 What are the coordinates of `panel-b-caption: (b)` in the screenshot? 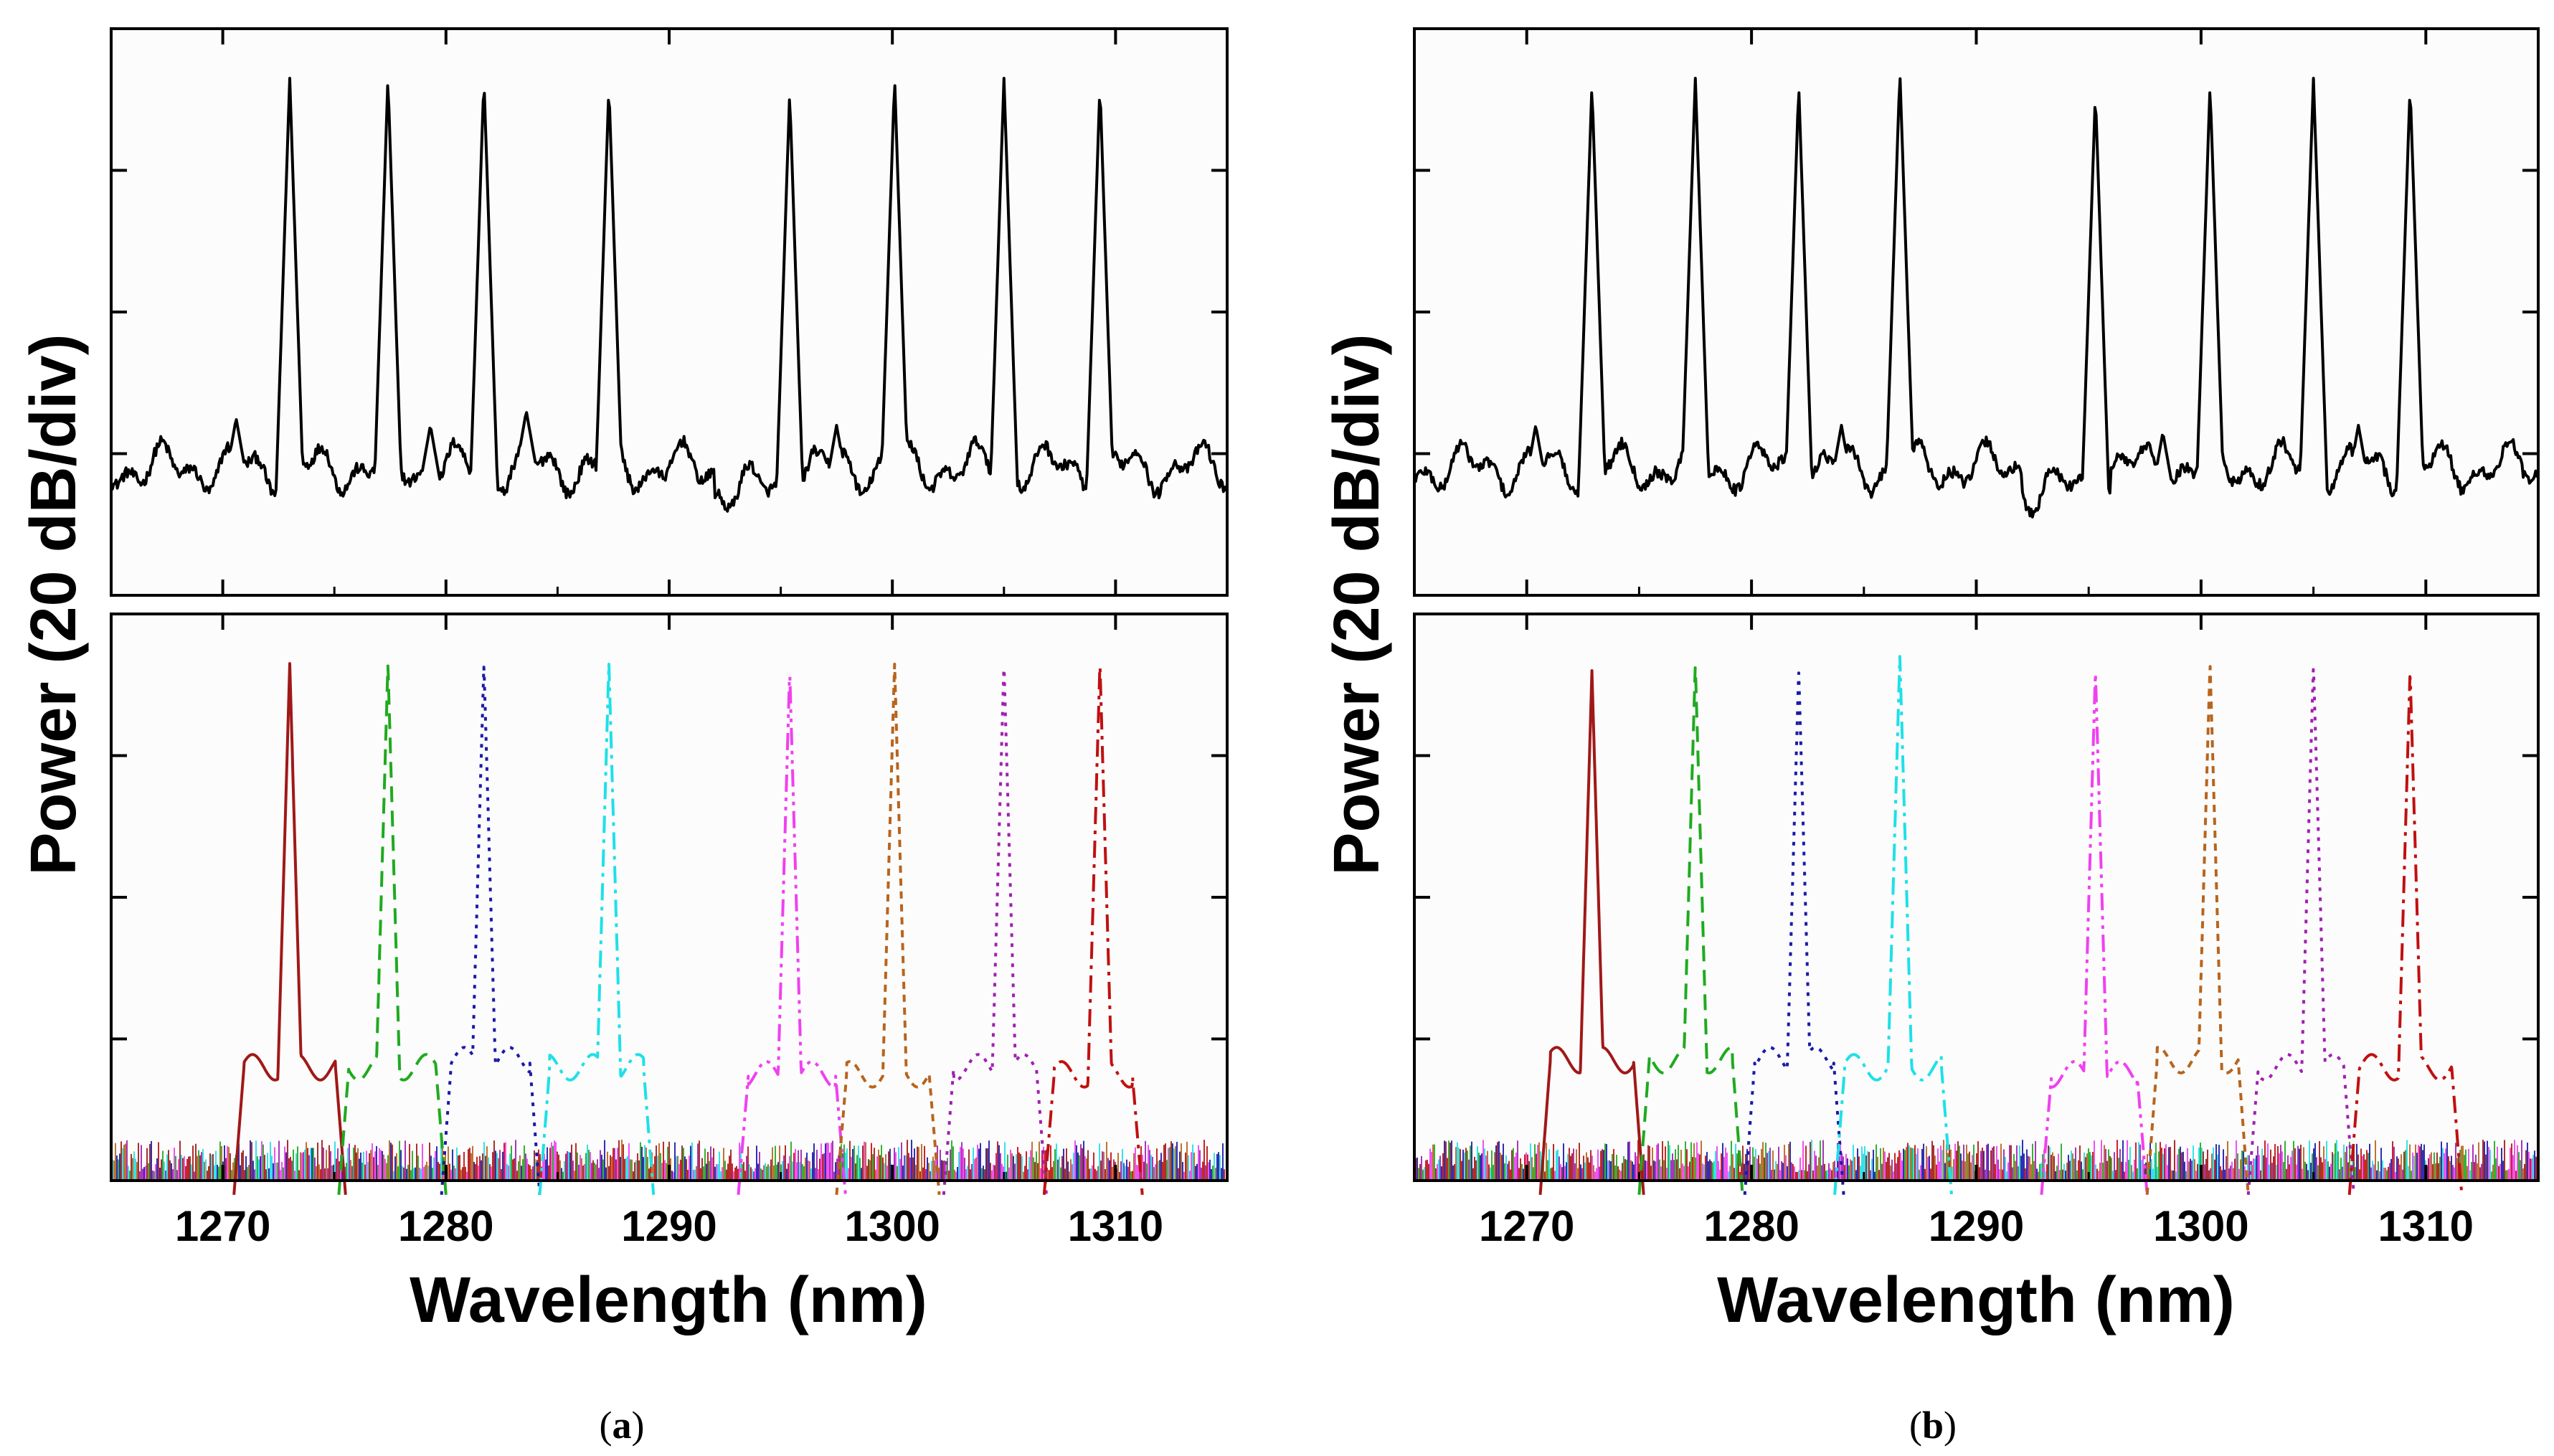 It's located at (1933, 1425).